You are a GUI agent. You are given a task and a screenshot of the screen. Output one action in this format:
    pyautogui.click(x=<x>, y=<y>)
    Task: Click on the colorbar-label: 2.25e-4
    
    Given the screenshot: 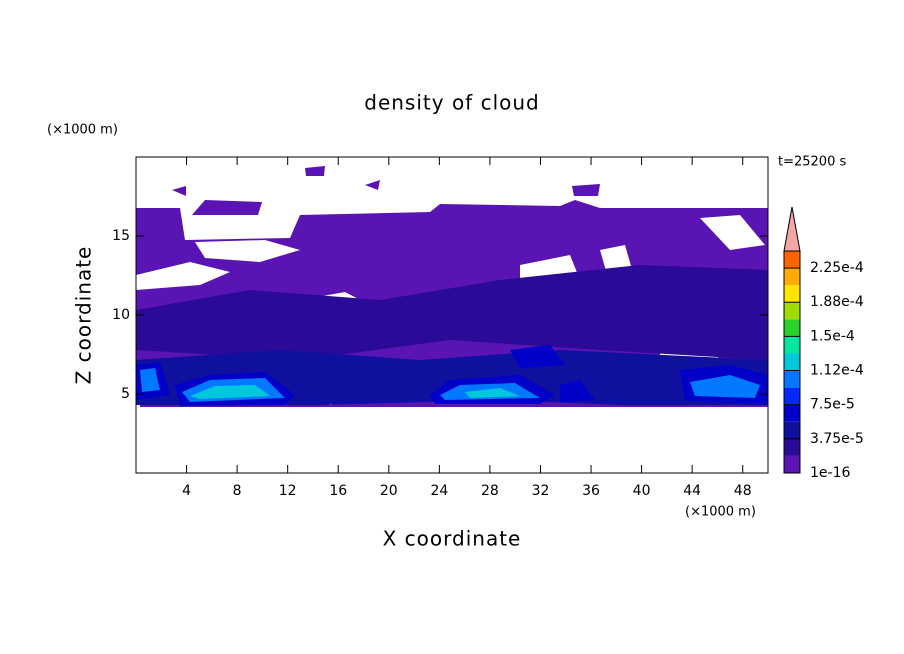 What is the action you would take?
    pyautogui.click(x=837, y=268)
    